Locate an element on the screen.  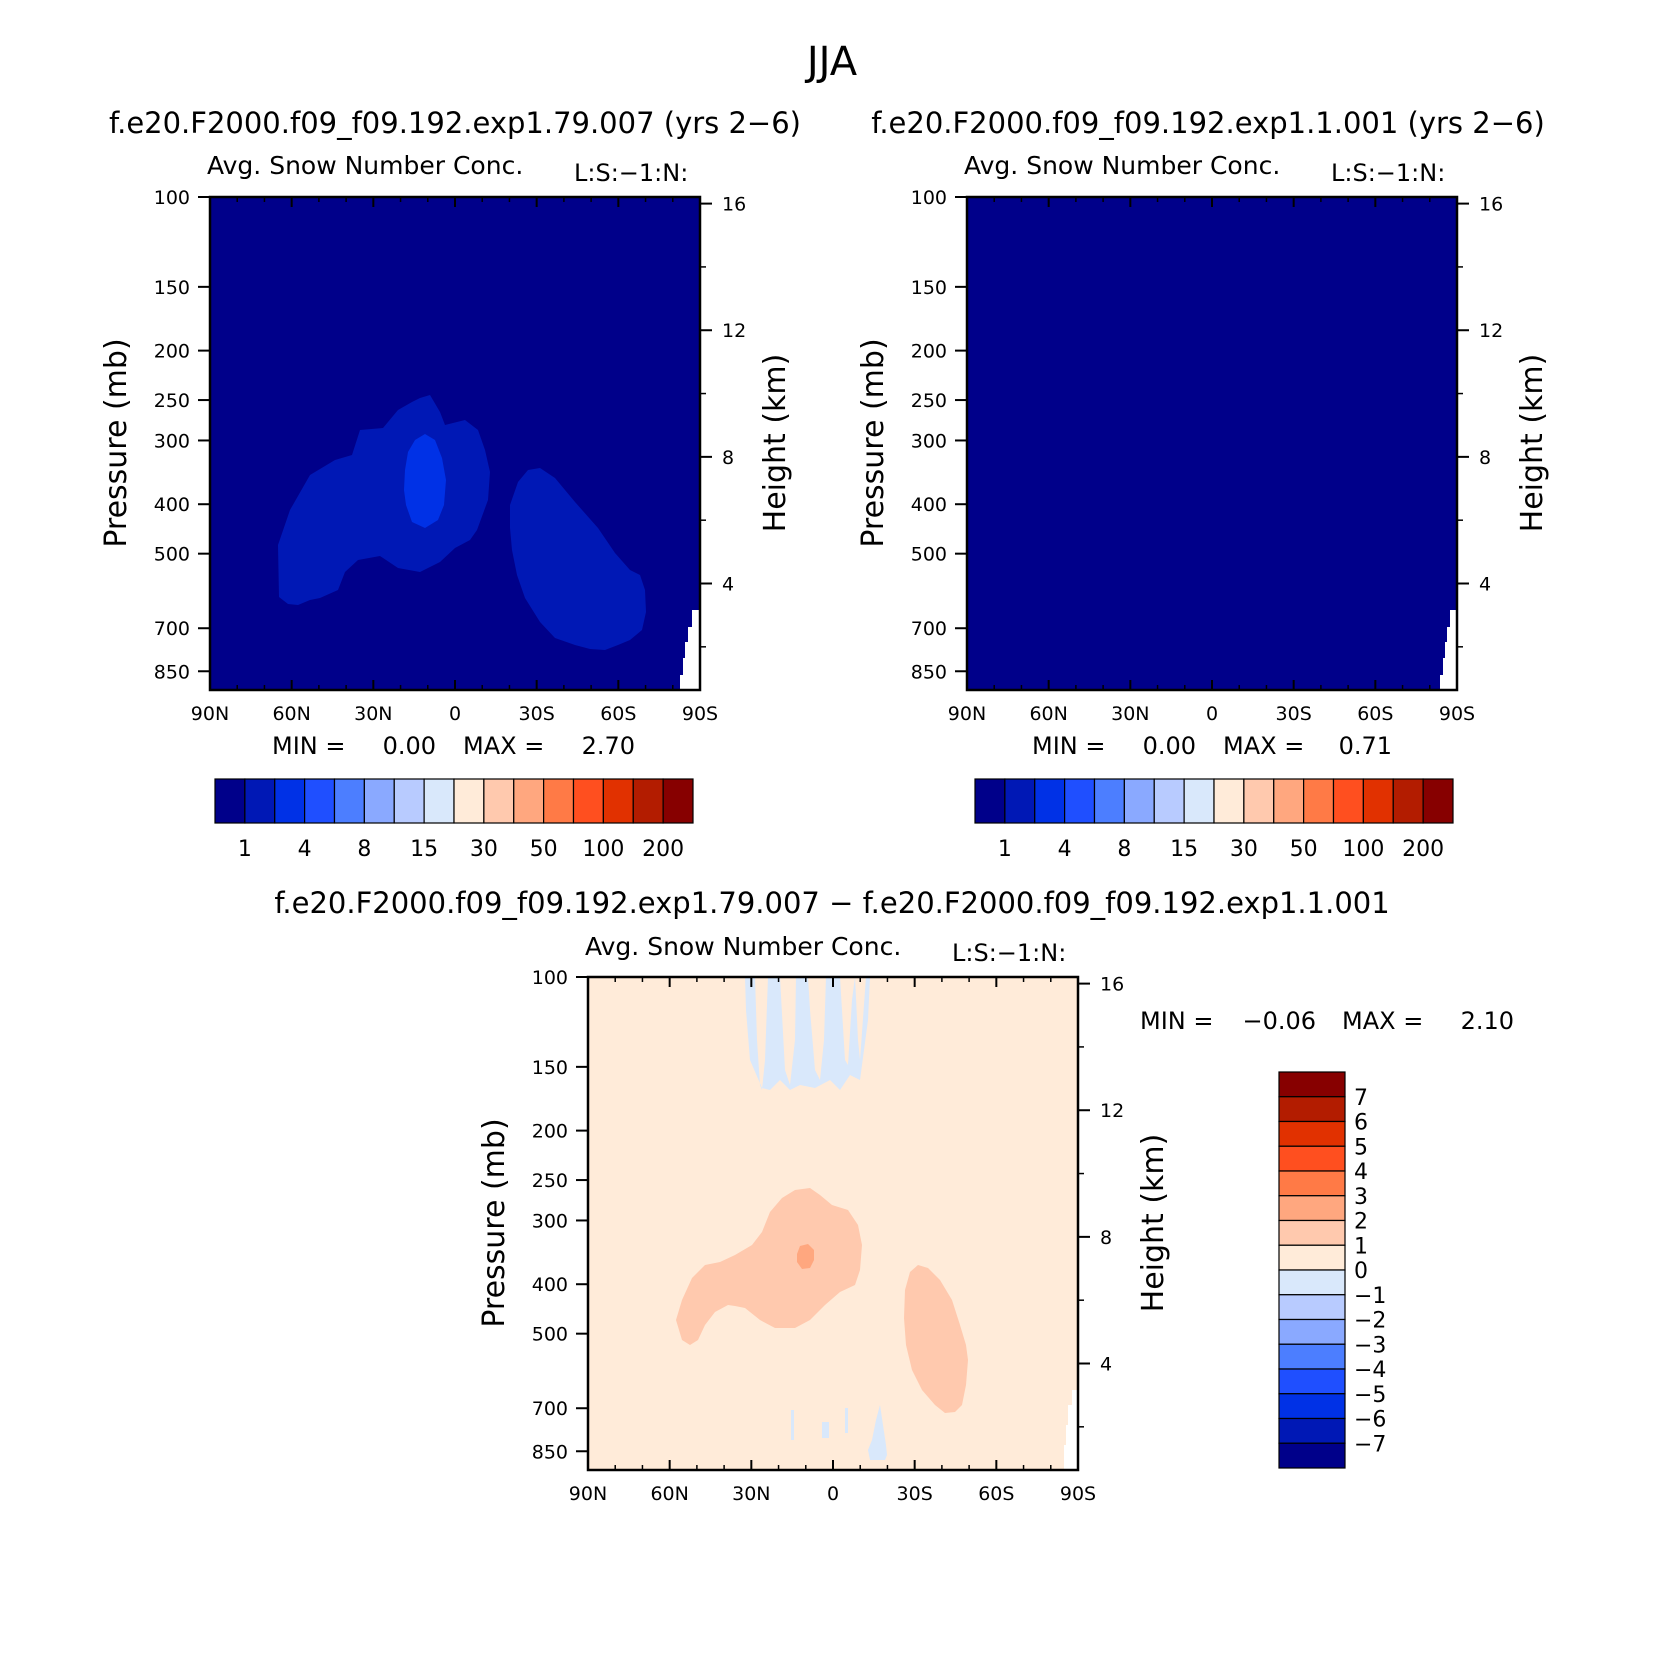
panel-2-max-label: MAX = is located at coordinates (1263, 746).